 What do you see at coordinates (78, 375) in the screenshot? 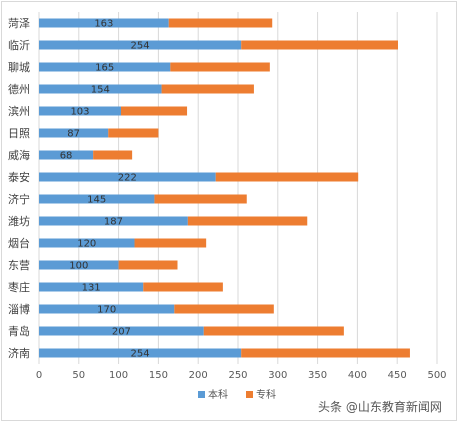
I see `x-tick-label: 50` at bounding box center [78, 375].